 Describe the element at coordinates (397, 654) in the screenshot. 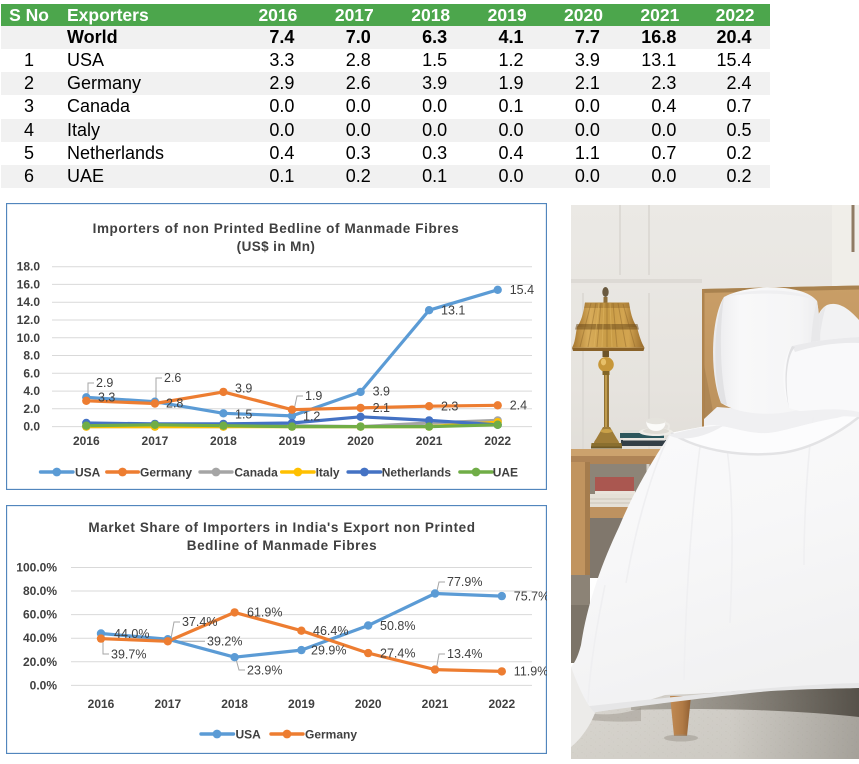

I see `svg-text: 27.4%` at that location.